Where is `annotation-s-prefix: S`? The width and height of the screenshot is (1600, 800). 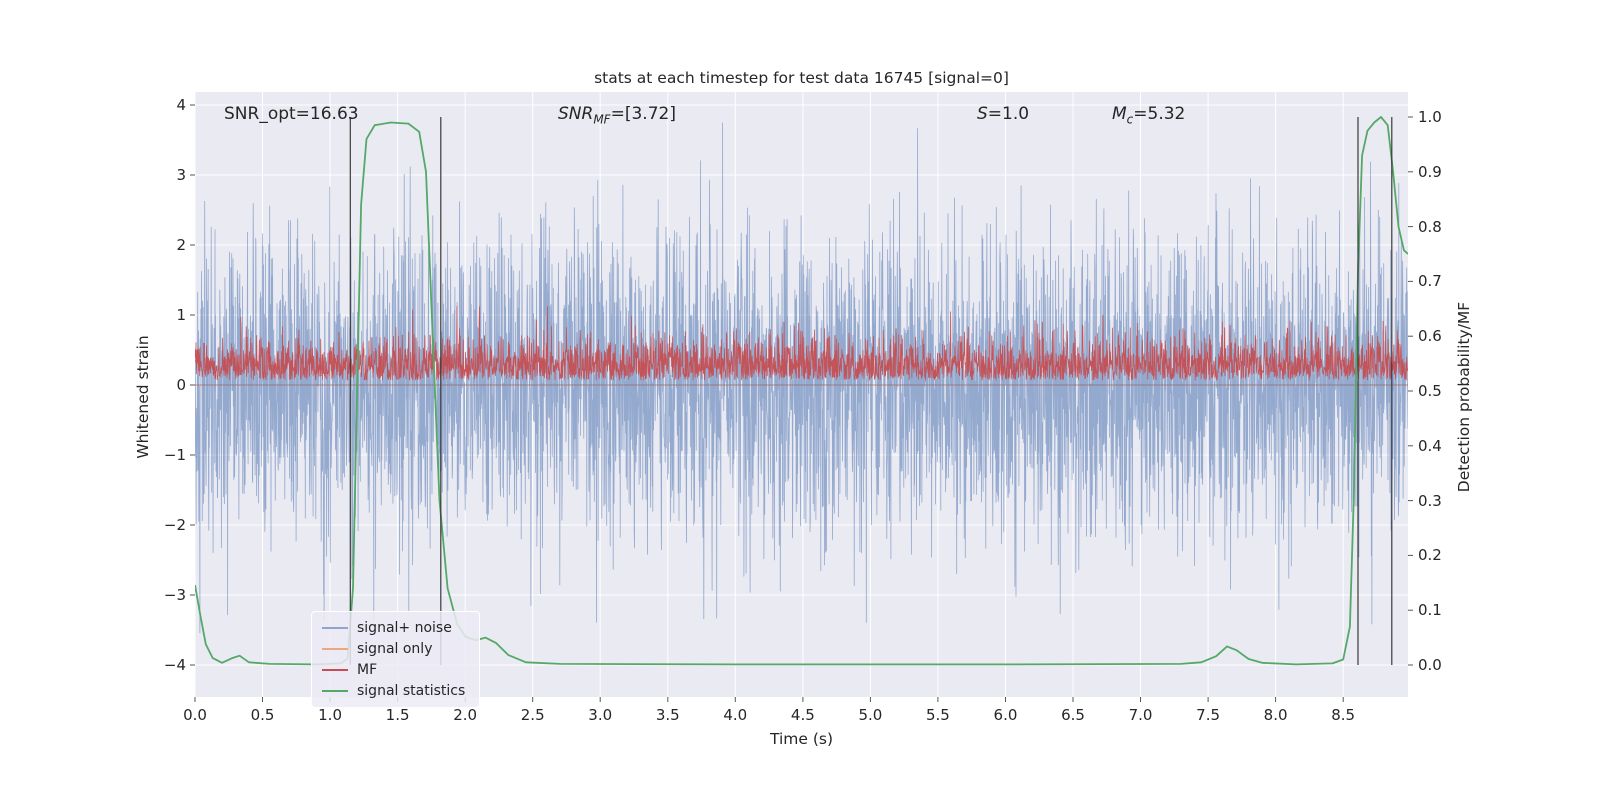 annotation-s-prefix: S is located at coordinates (982, 114).